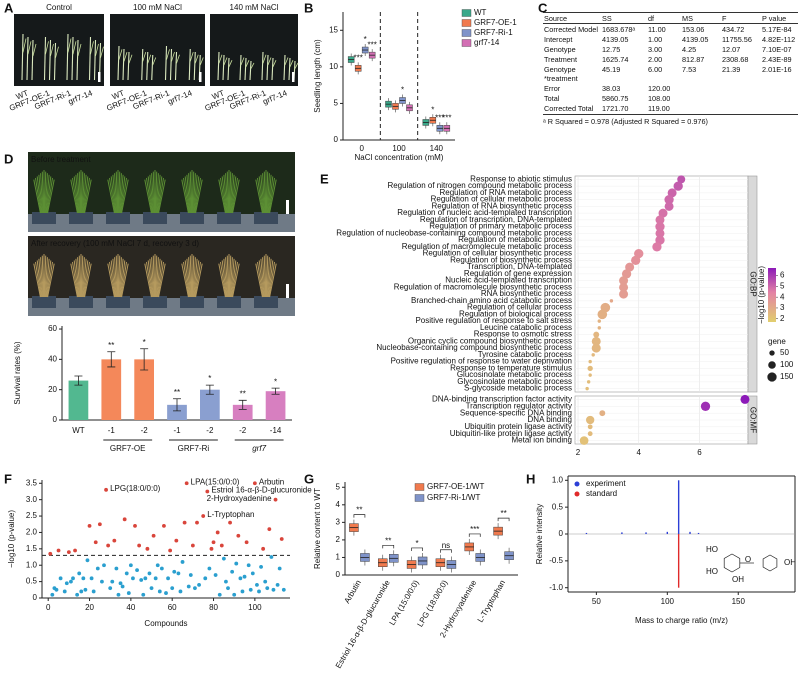  I want to click on table-cell: Total, so click(552, 99).